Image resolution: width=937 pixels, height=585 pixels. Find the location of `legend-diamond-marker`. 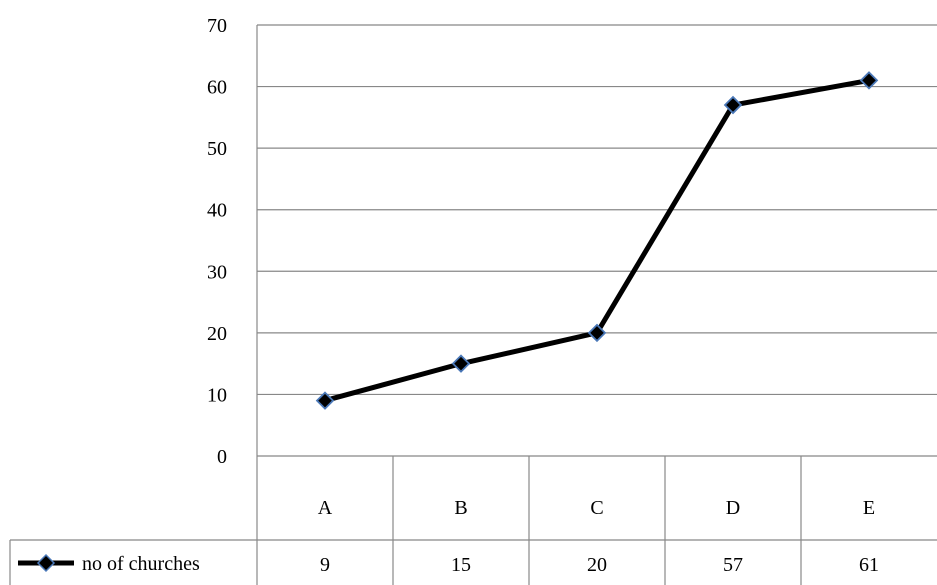

legend-diamond-marker is located at coordinates (46, 563).